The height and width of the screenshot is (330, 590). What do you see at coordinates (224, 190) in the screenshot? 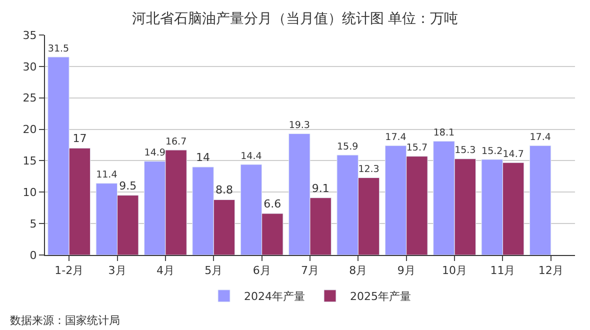
I see `data-label: 8.8` at bounding box center [224, 190].